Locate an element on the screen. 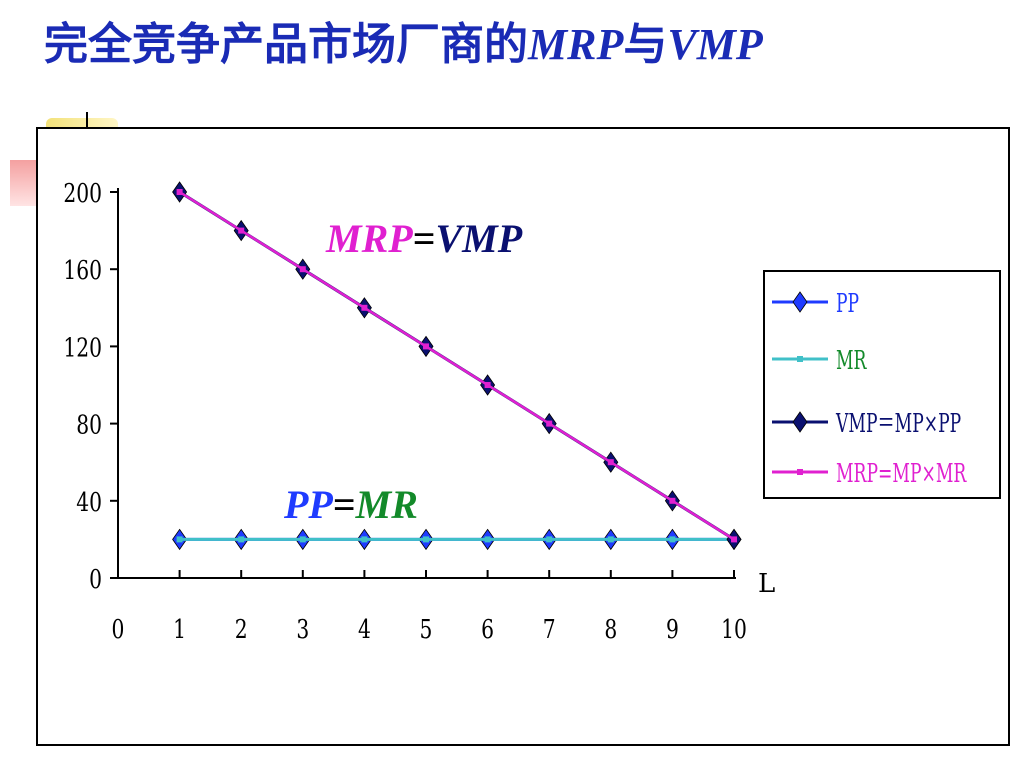  x-tick-label: 1 is located at coordinates (179, 630).